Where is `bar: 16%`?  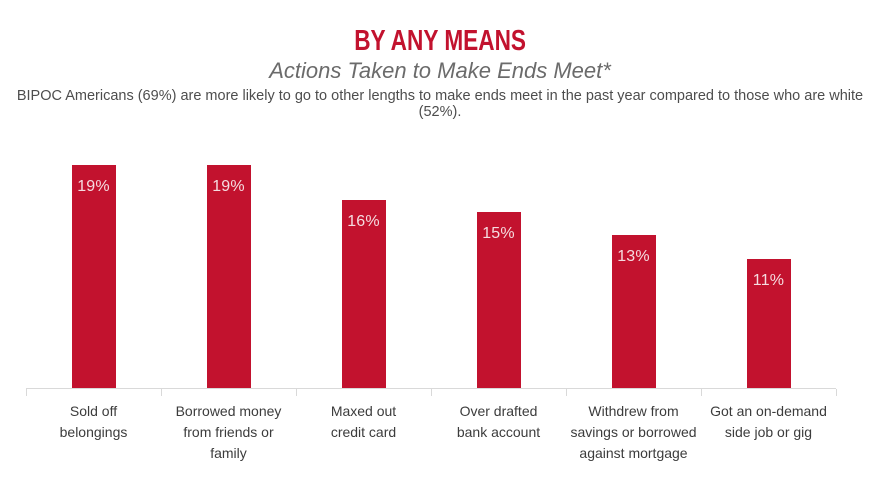 bar: 16% is located at coordinates (363, 294).